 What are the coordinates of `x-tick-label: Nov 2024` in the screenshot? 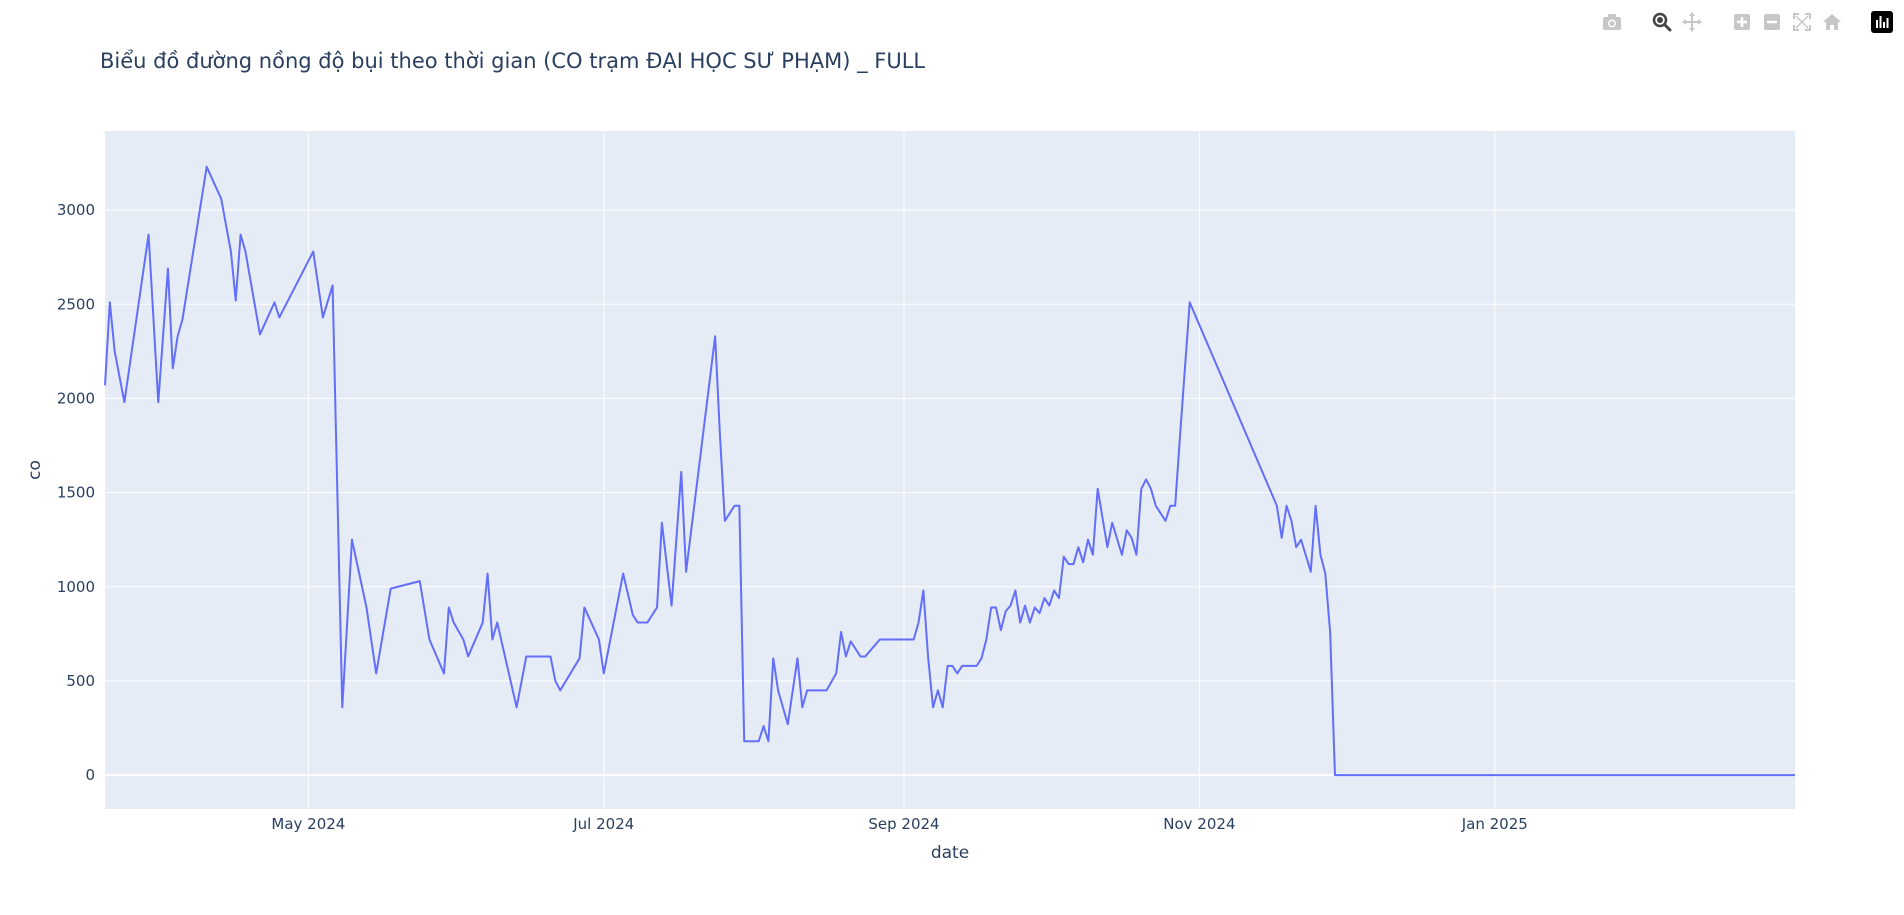 It's located at (1199, 824).